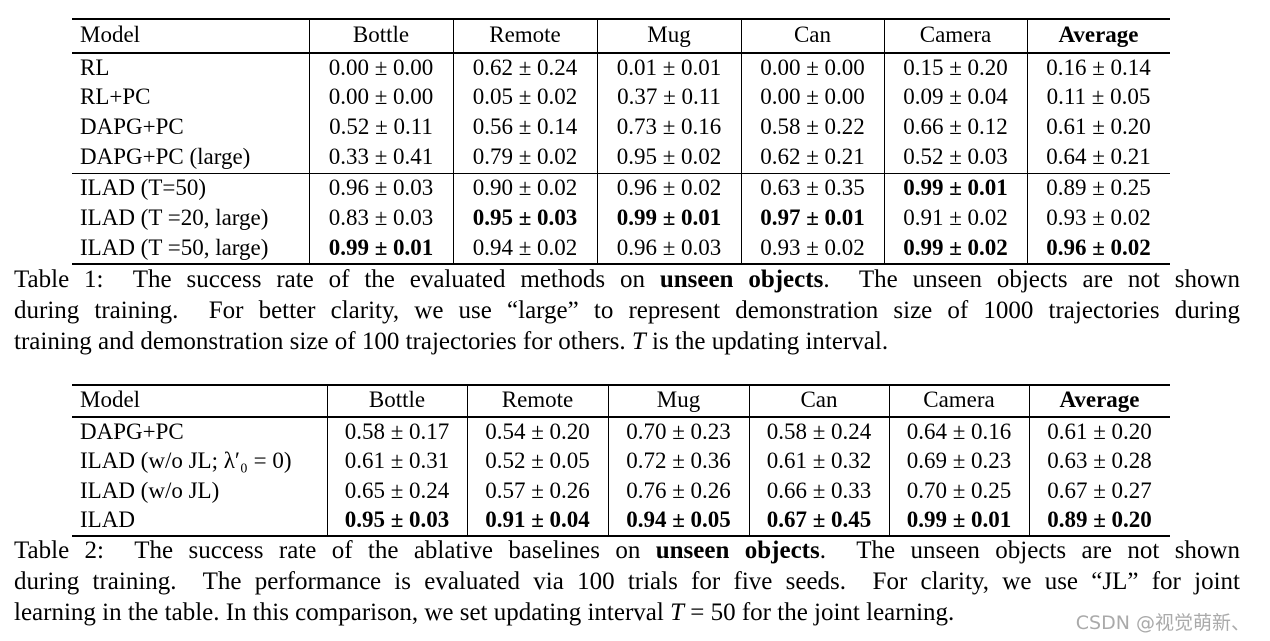  I want to click on caption-text: is the updating interval., so click(767, 341).